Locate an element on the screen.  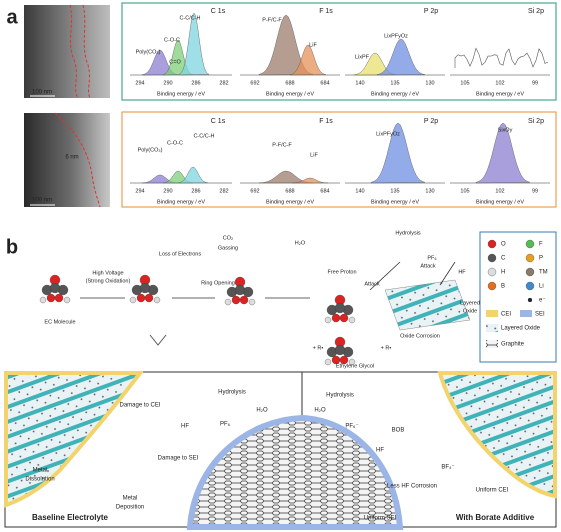
condition-title: Baseline Electrolyte is located at coordinates (70, 517).